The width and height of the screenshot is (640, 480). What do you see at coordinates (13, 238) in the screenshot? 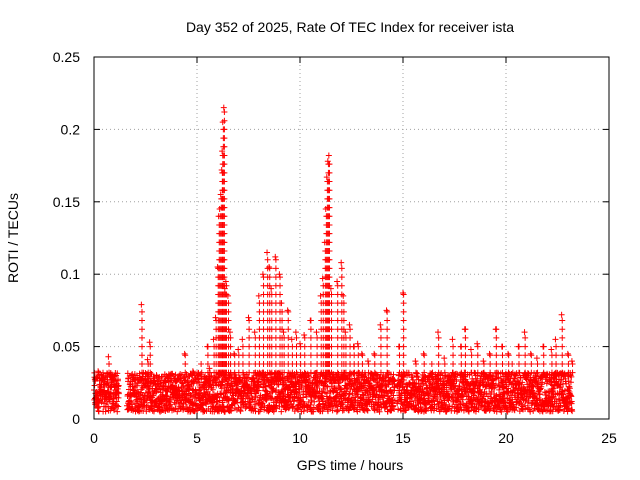
I see `y-axis-label: ROTI / TECUs` at bounding box center [13, 238].